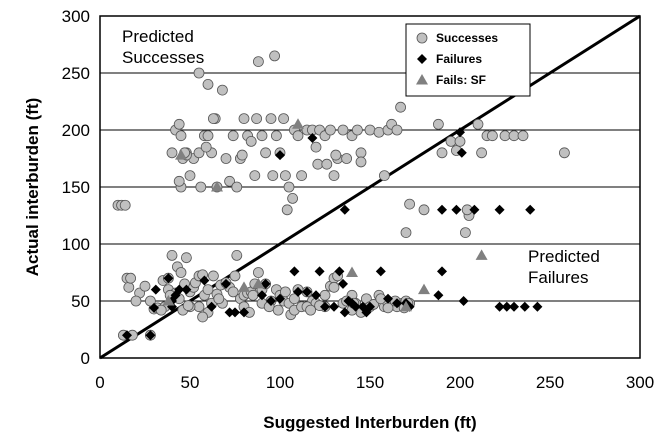 This screenshot has height=438, width=672. Describe the element at coordinates (558, 277) in the screenshot. I see `annotation-predicted-failures: Failures` at that location.